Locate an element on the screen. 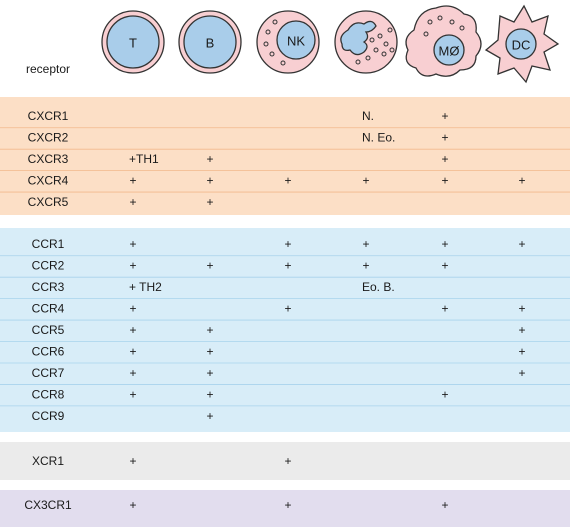 This screenshot has width=570, height=527. receptor-name: CXCR5 is located at coordinates (48, 202).